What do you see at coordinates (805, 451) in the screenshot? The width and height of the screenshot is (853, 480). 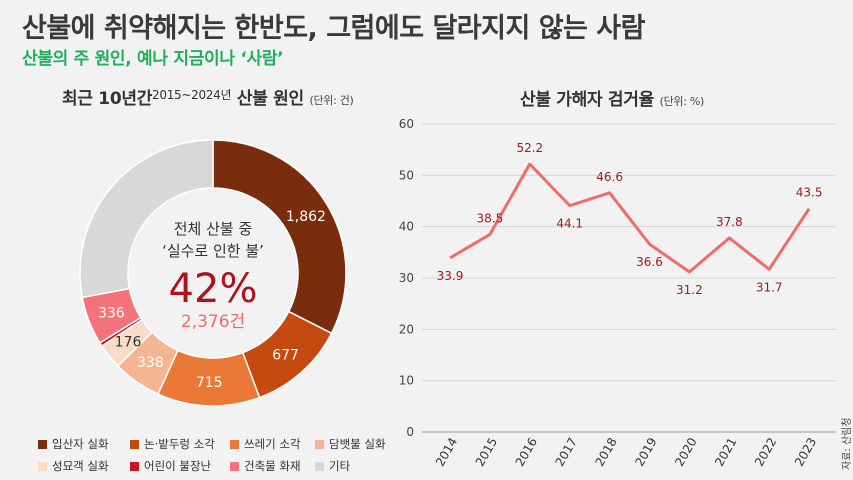 I see `x-tick-label: 2023` at bounding box center [805, 451].